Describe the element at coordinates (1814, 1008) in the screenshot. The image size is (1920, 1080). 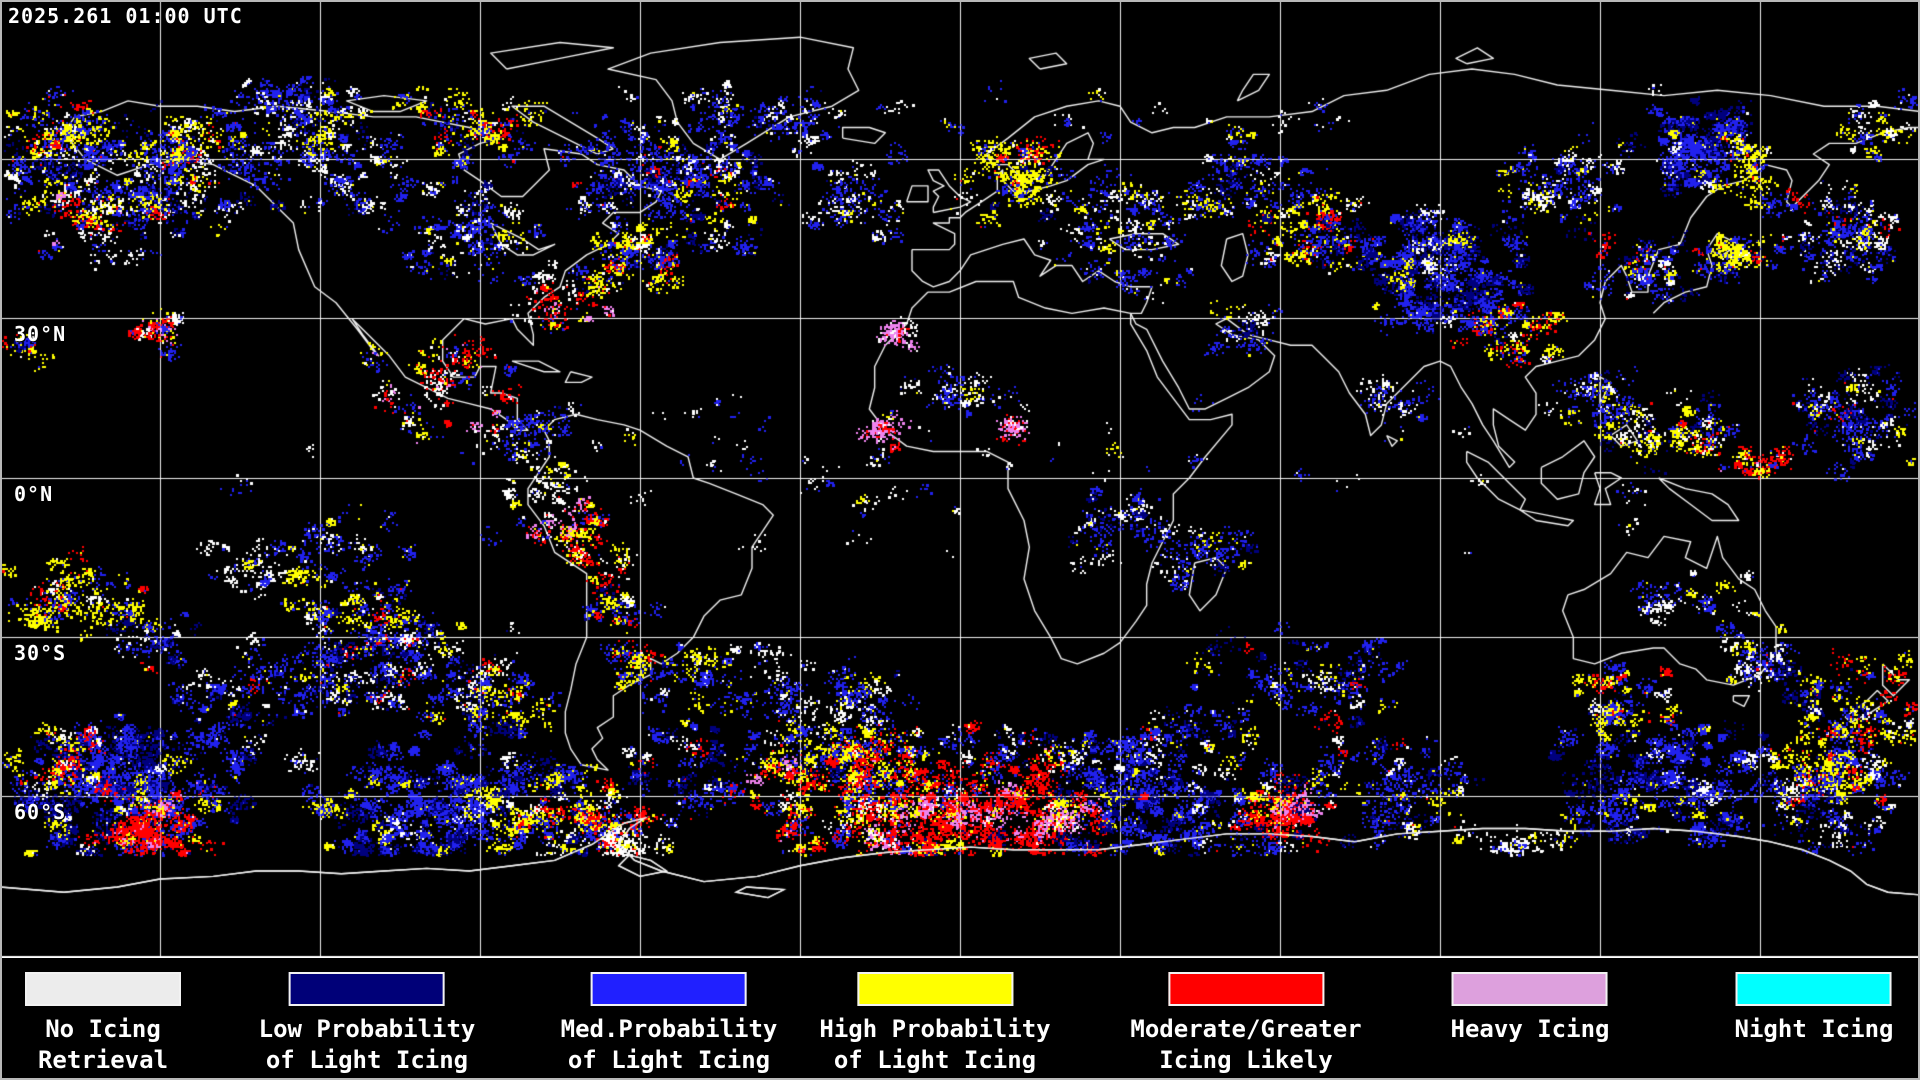
I see `legend-item: Night Icing` at that location.